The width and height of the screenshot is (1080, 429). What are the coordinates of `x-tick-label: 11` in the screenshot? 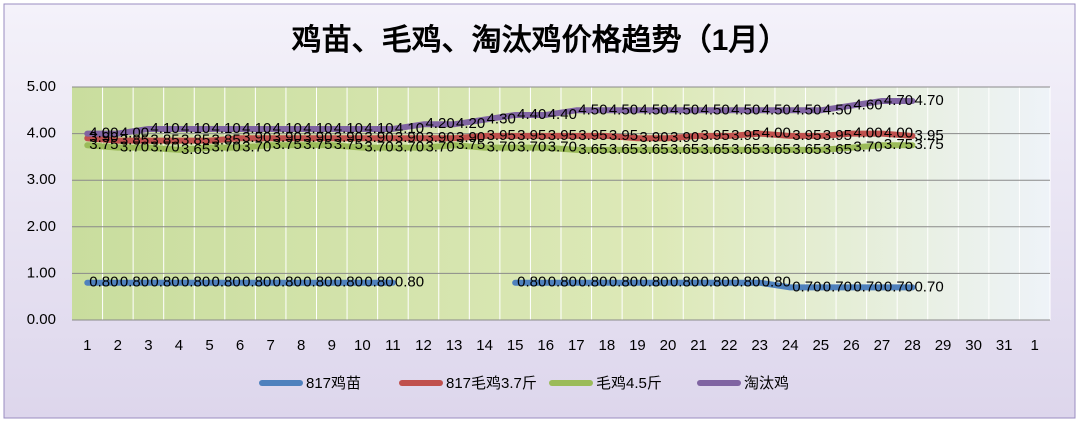 It's located at (393, 345).